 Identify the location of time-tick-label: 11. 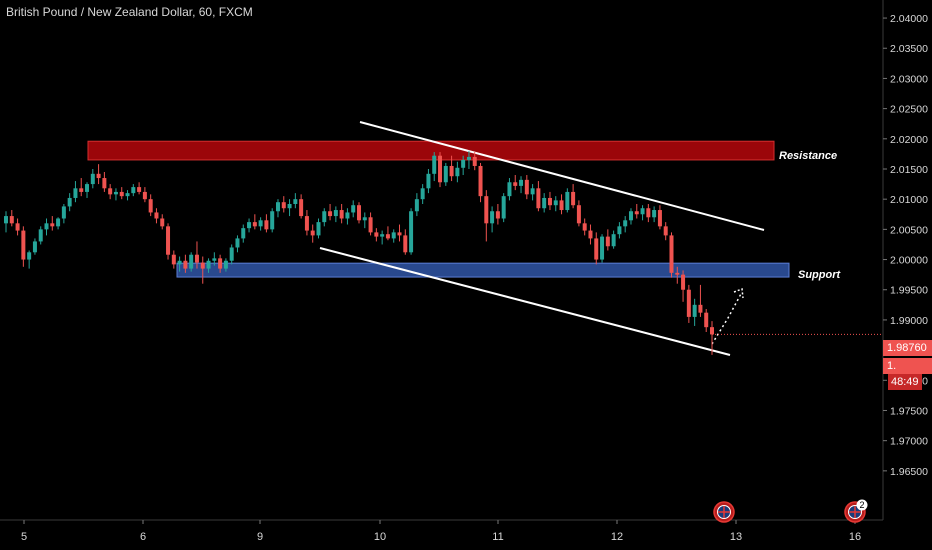
(497, 537).